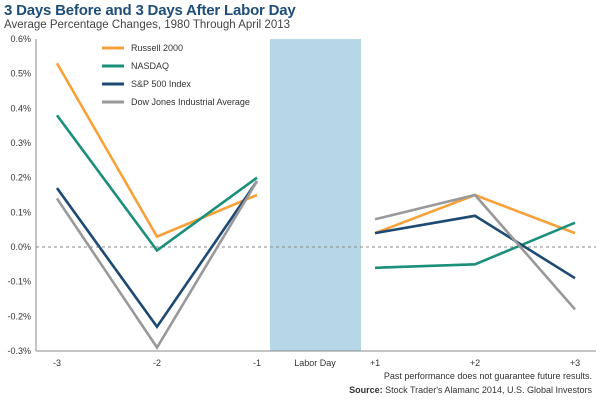  Describe the element at coordinates (20, 178) in the screenshot. I see `y-tick-label: 0.2%` at that location.